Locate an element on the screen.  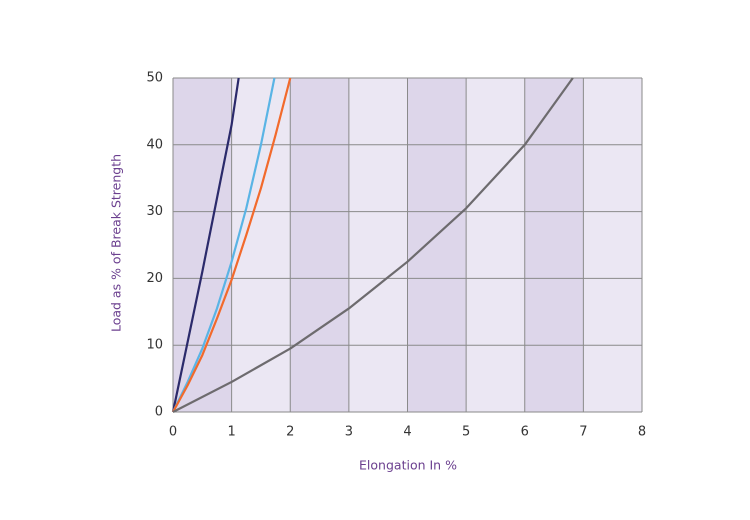
x-tick-label: 4 is located at coordinates (407, 432).